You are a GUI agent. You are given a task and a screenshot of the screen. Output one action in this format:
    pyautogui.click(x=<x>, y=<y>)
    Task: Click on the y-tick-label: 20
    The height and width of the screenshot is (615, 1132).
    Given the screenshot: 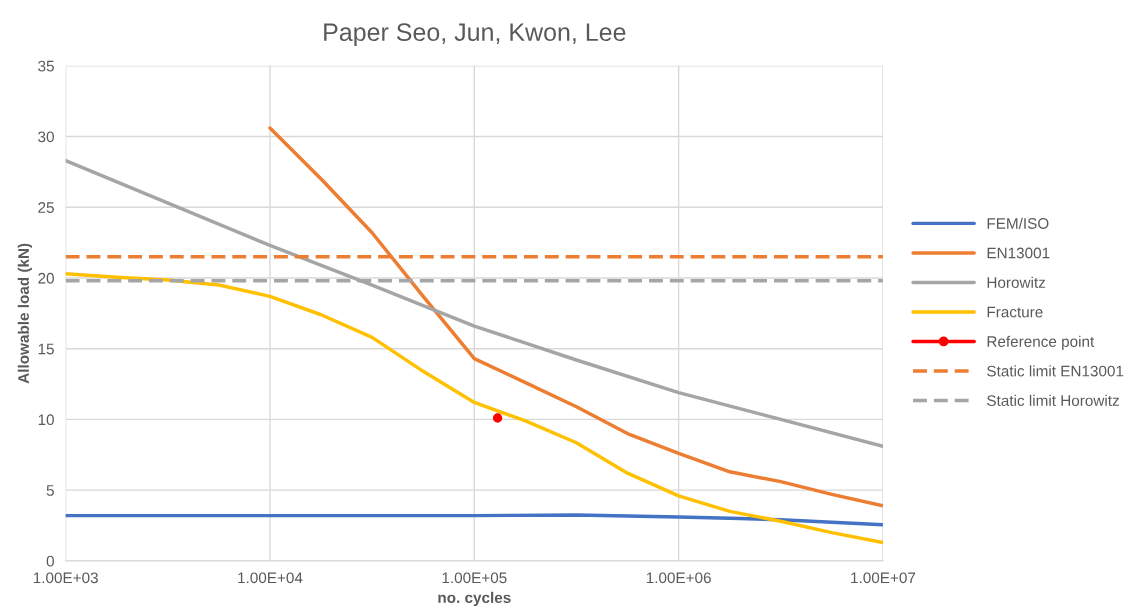 What is the action you would take?
    pyautogui.click(x=46, y=278)
    